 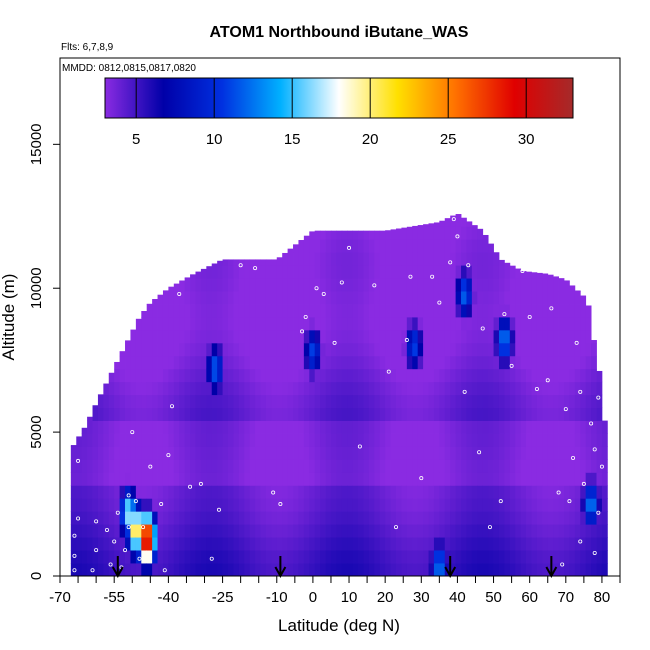 What do you see at coordinates (359, 446) in the screenshot?
I see `sample-point` at bounding box center [359, 446].